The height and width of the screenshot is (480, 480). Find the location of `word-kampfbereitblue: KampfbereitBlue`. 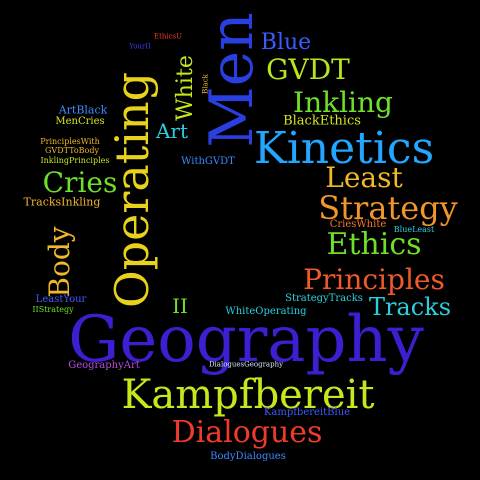

word-kampfbereitblue: KampfbereitBlue is located at coordinates (307, 412).